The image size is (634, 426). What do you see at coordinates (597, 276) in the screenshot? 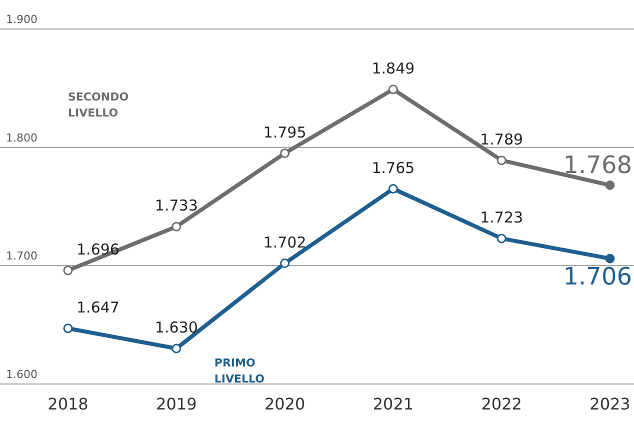
I see `data-label: 1.706` at bounding box center [597, 276].